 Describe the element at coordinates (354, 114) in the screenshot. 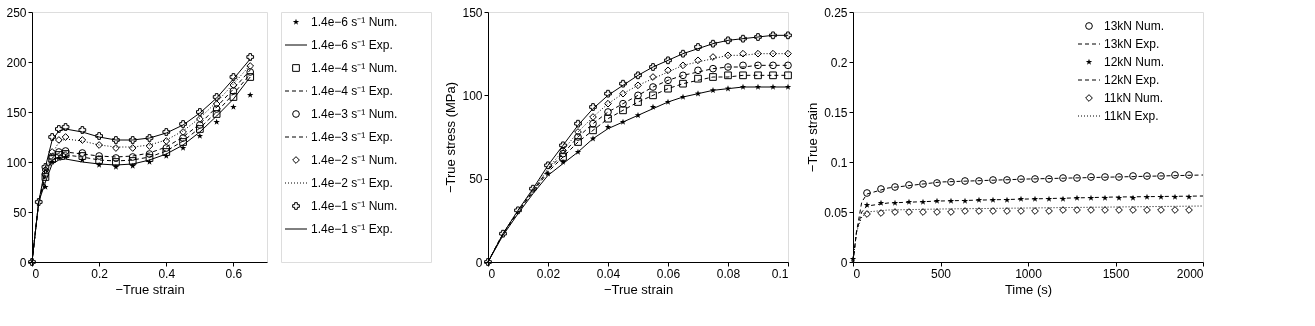

I see `legend-label: 1.4e−3 s⁻¹ Num.` at that location.